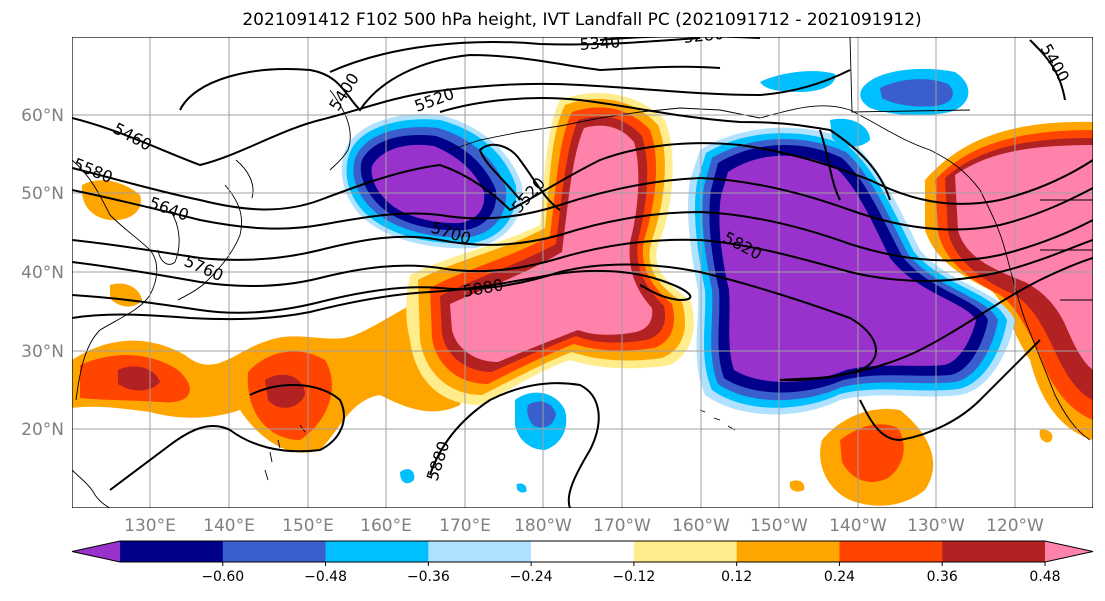 The image size is (1105, 601). Describe the element at coordinates (1044, 577) in the screenshot. I see `colorbar-tick-label: 0.48` at that location.